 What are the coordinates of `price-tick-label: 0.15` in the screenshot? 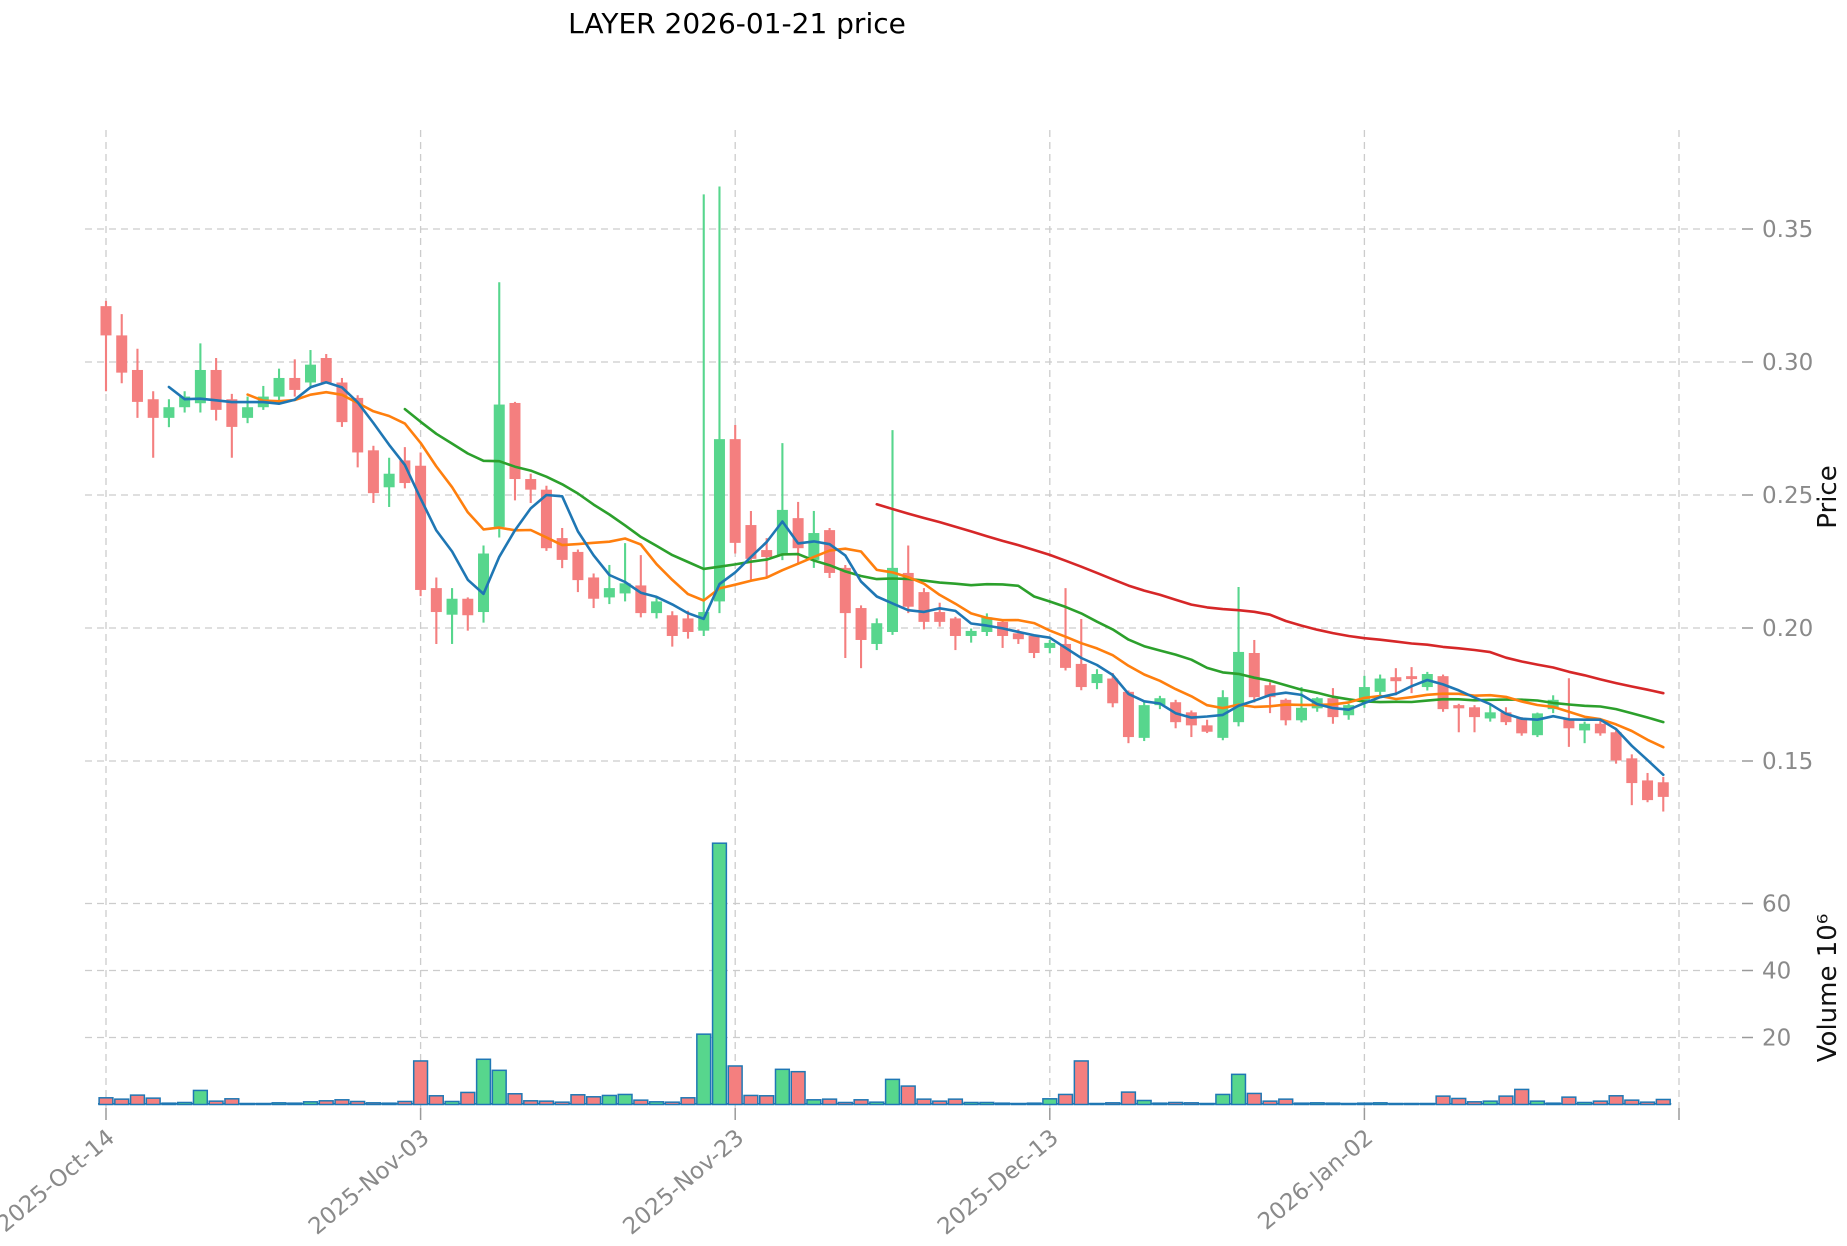 It's located at (1787, 762).